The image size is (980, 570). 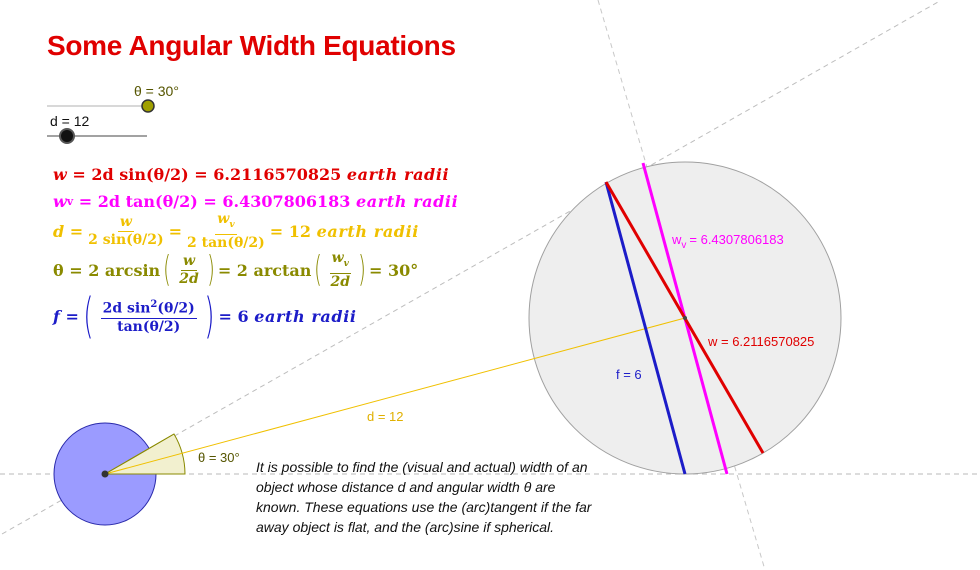 I want to click on theta-eq-fraction-1: w 2d, so click(x=189, y=269).